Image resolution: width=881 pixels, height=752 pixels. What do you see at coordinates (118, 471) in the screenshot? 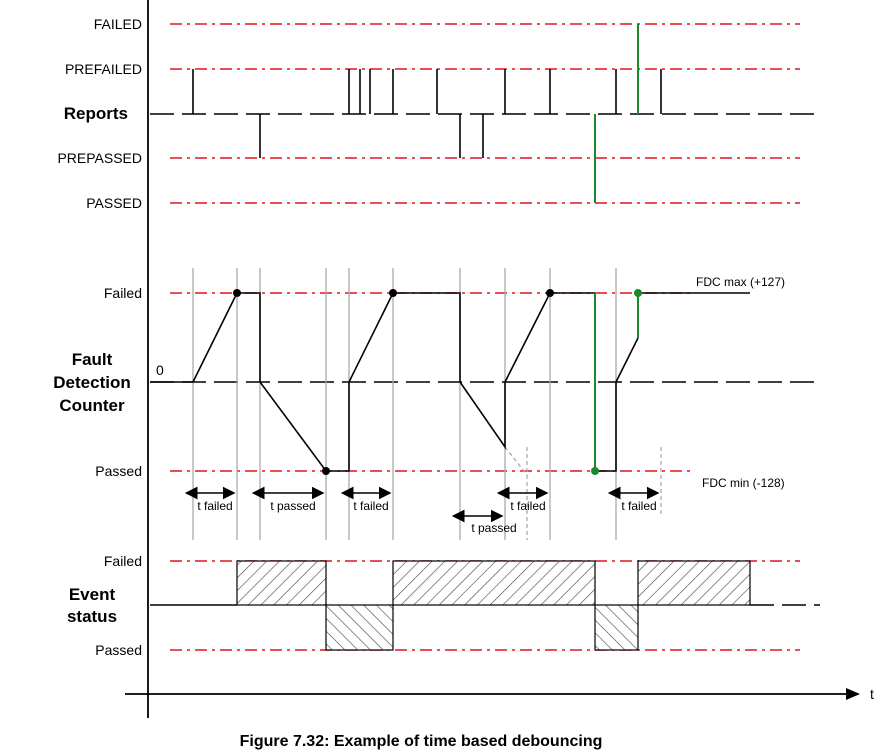
I see `fdc-level-passed: Passed` at bounding box center [118, 471].